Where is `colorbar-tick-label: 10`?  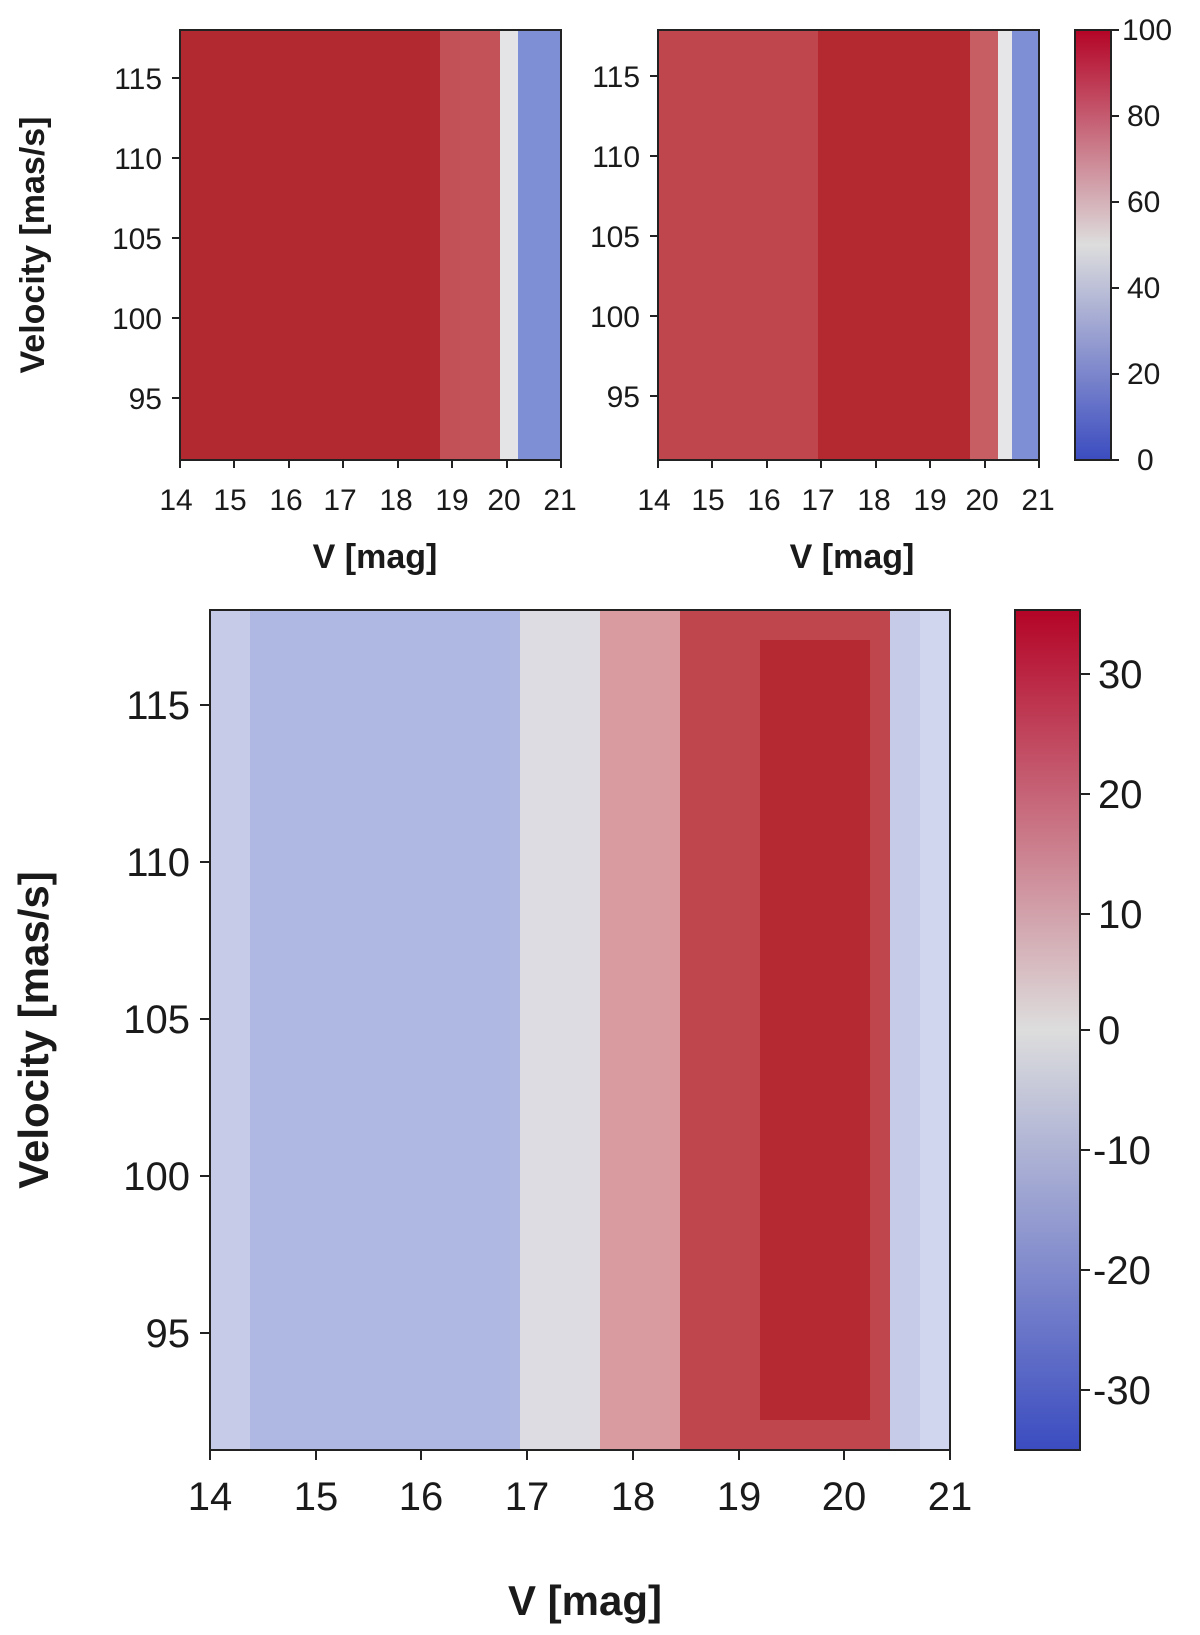 colorbar-tick-label: 10 is located at coordinates (1120, 915).